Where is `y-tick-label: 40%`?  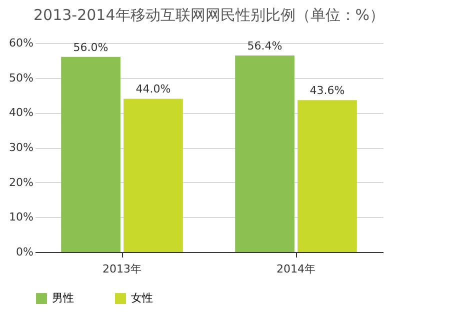
y-tick-label: 40% is located at coordinates (21, 113).